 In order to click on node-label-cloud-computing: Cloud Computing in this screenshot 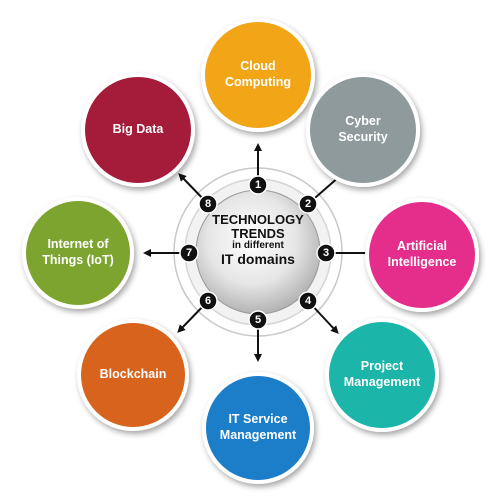, I will do `click(258, 75)`.